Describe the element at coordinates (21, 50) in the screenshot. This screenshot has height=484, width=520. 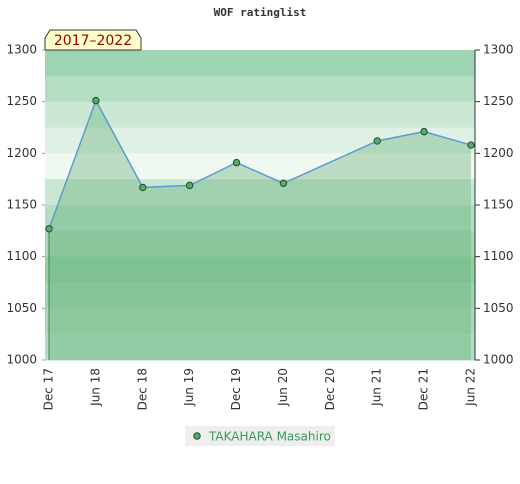
I see `y-tick-label: 1300` at that location.